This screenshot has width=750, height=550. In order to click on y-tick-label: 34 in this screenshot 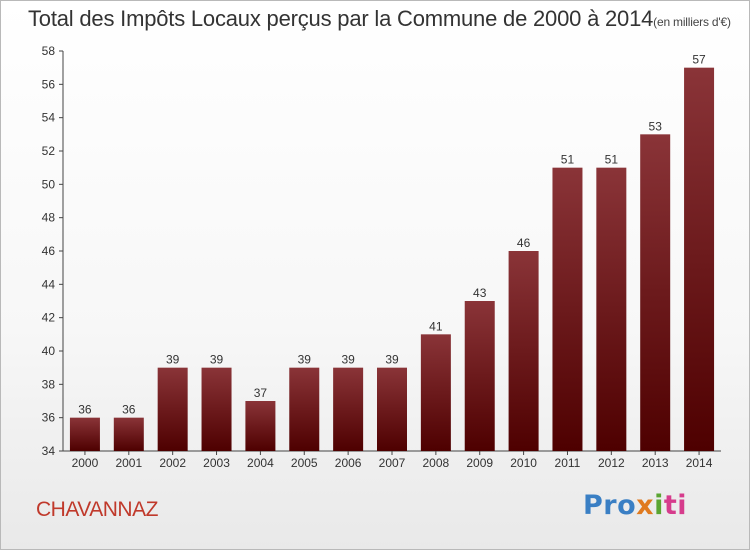, I will do `click(49, 451)`.